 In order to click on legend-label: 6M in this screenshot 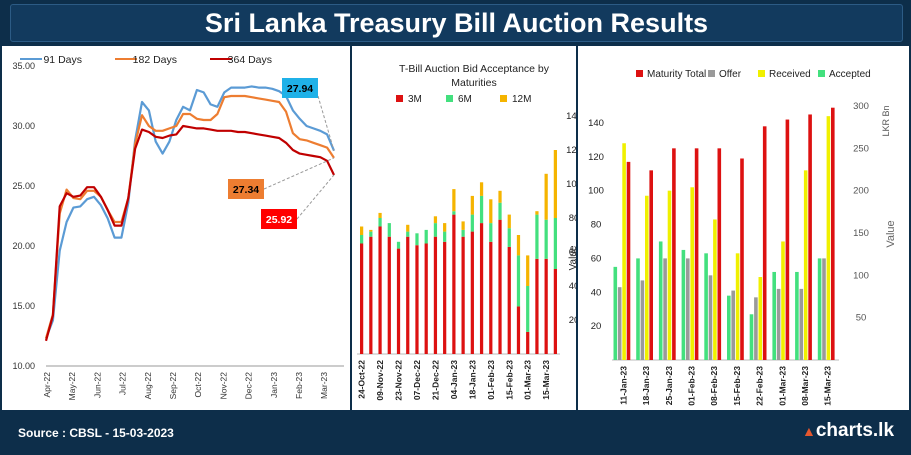, I will do `click(465, 99)`.